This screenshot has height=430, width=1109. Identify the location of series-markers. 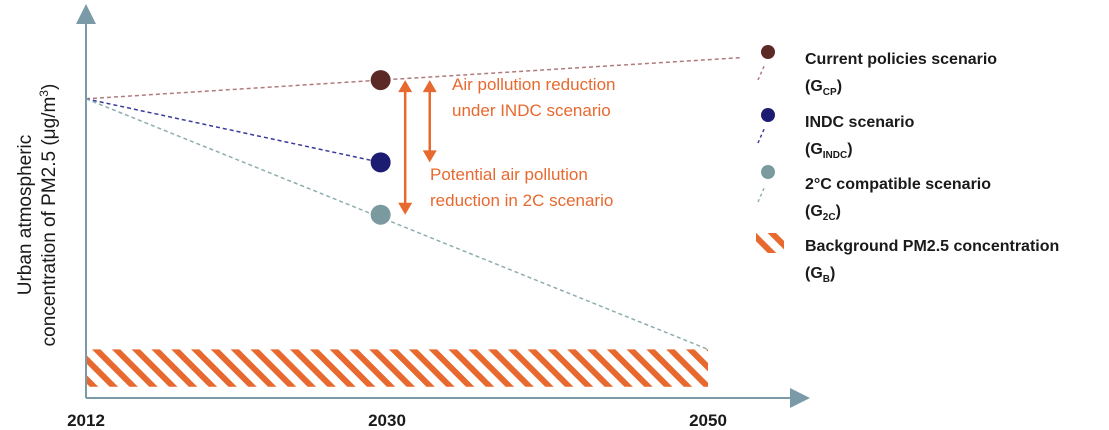
(380, 147).